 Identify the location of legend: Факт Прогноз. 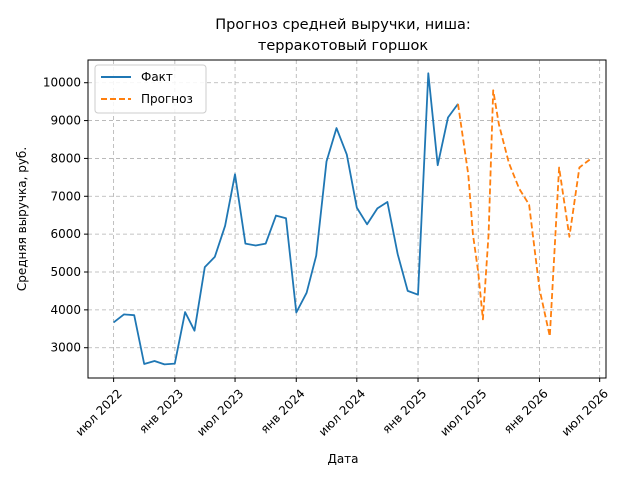
(150, 89).